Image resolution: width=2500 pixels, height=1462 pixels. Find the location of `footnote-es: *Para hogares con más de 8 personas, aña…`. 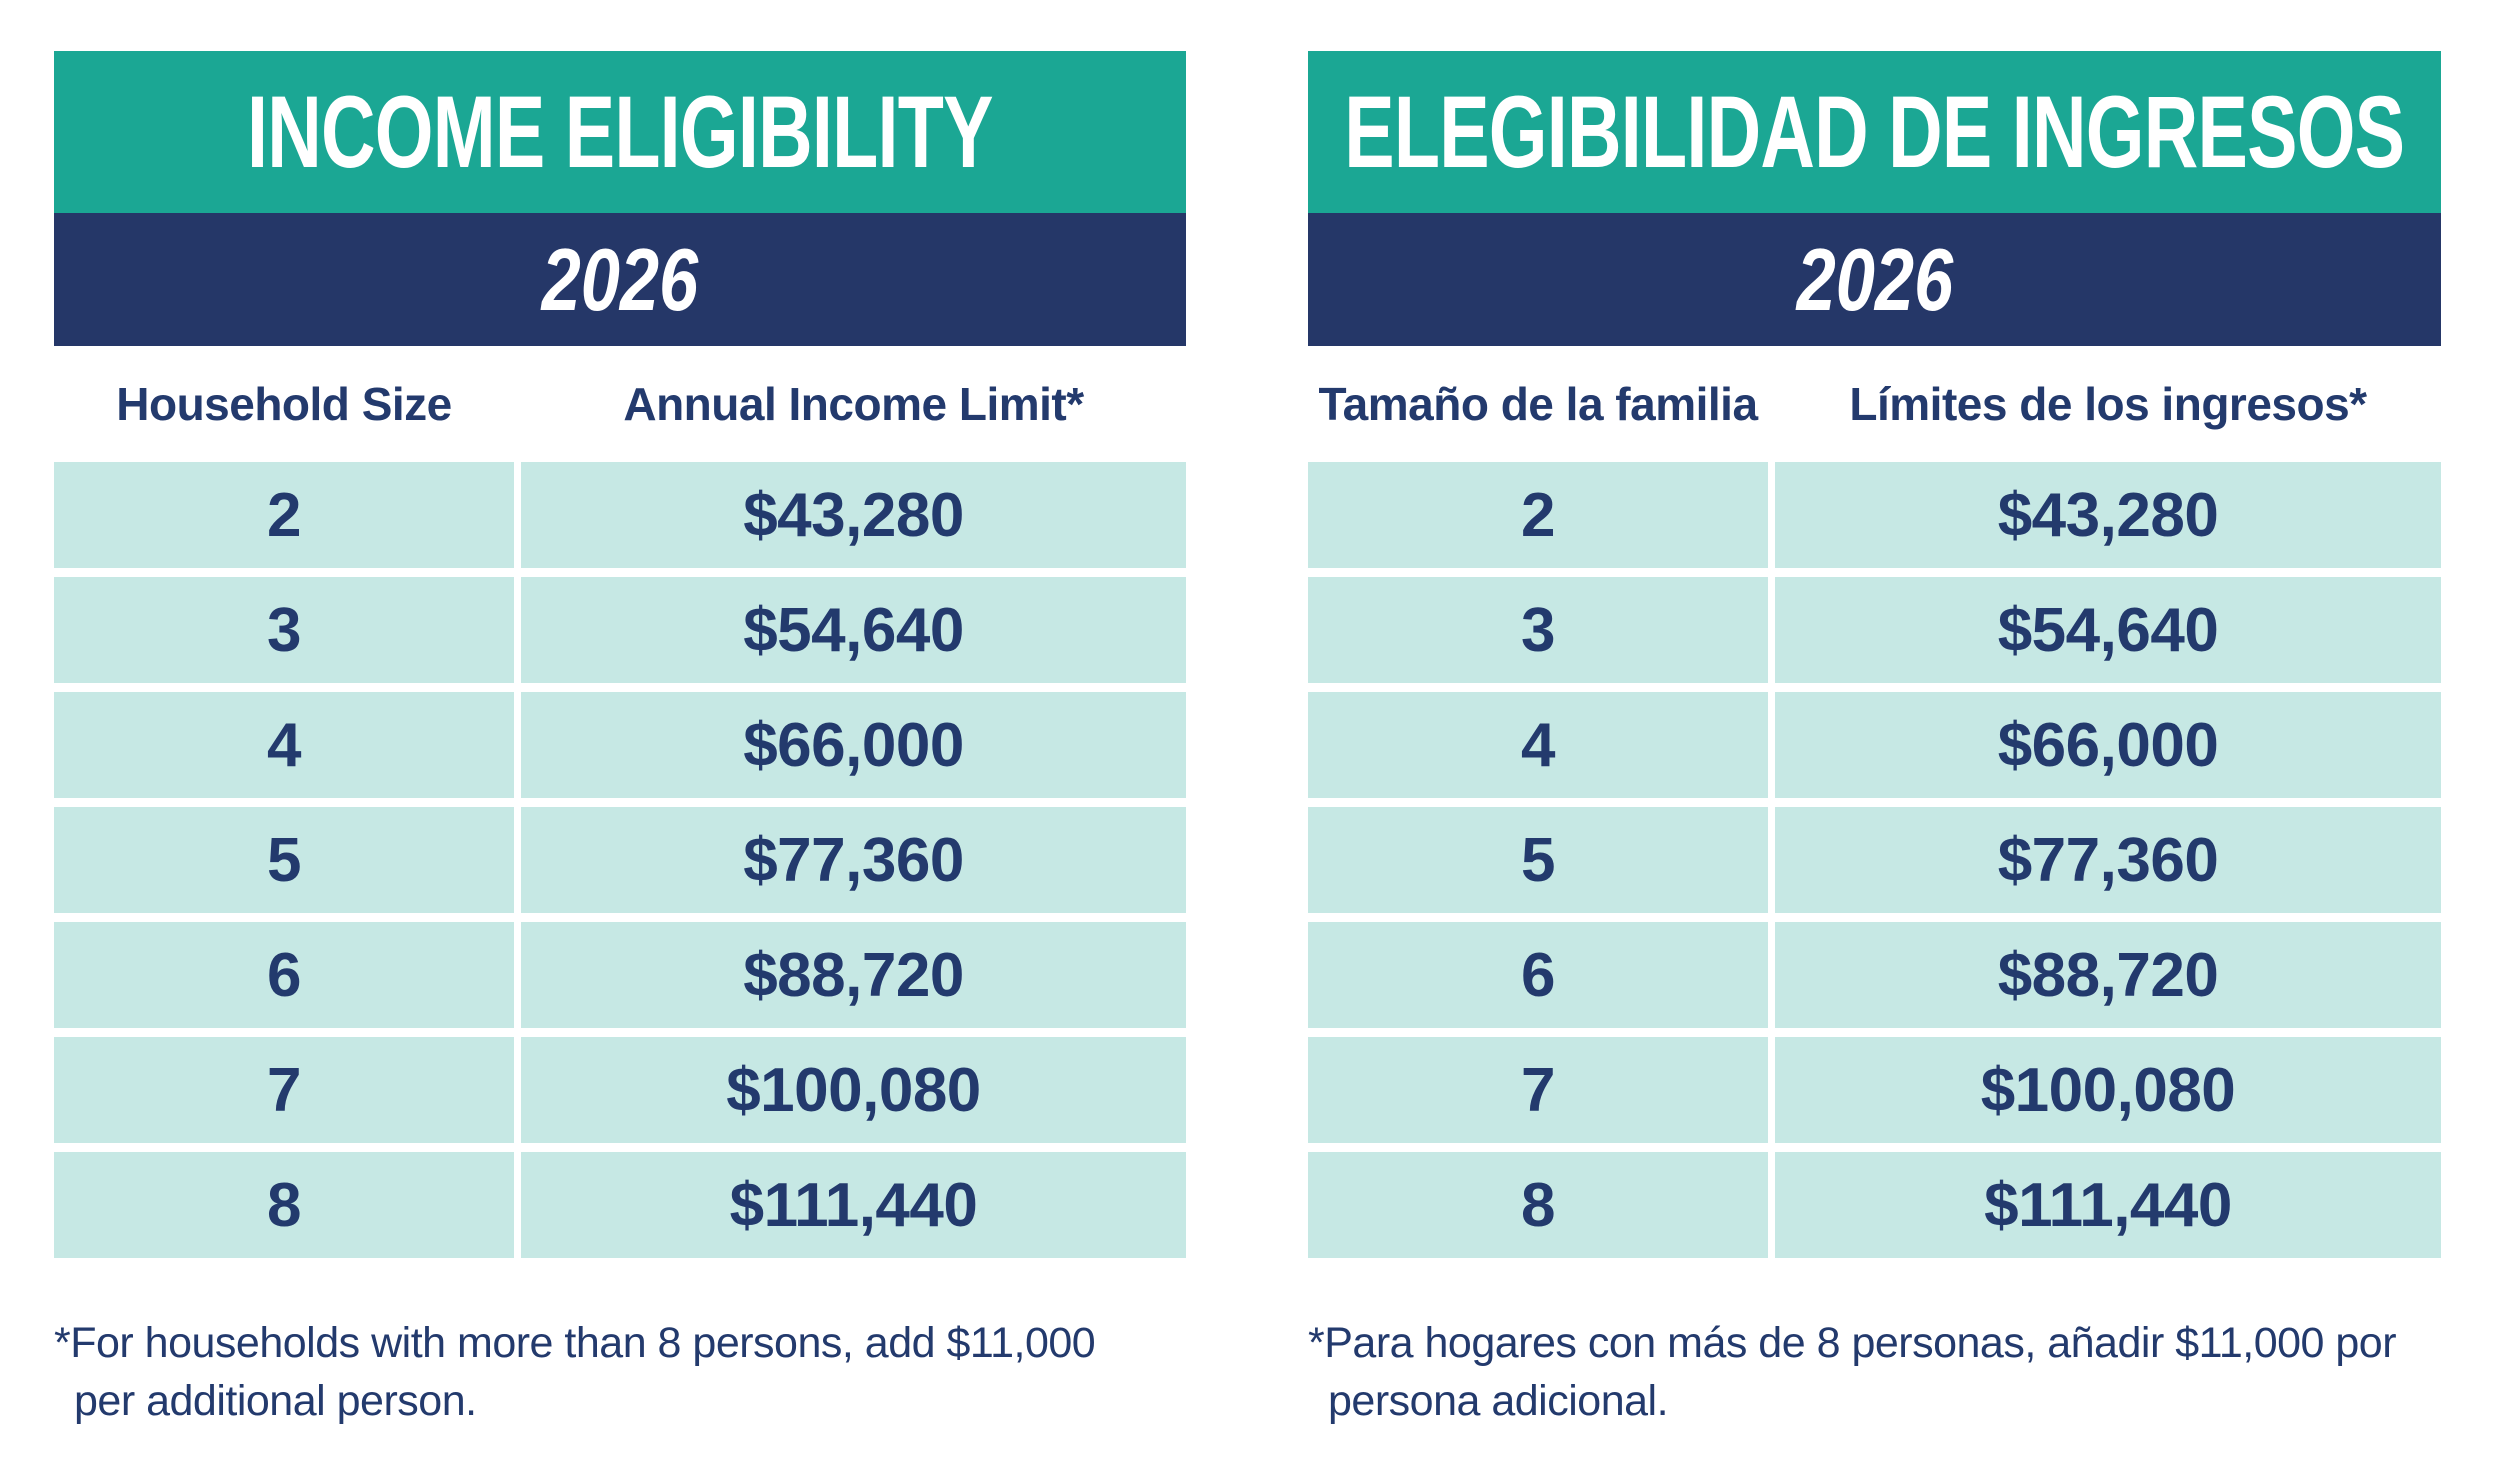

footnote-es: *Para hogares con más de 8 personas, aña… is located at coordinates (1874, 1372).